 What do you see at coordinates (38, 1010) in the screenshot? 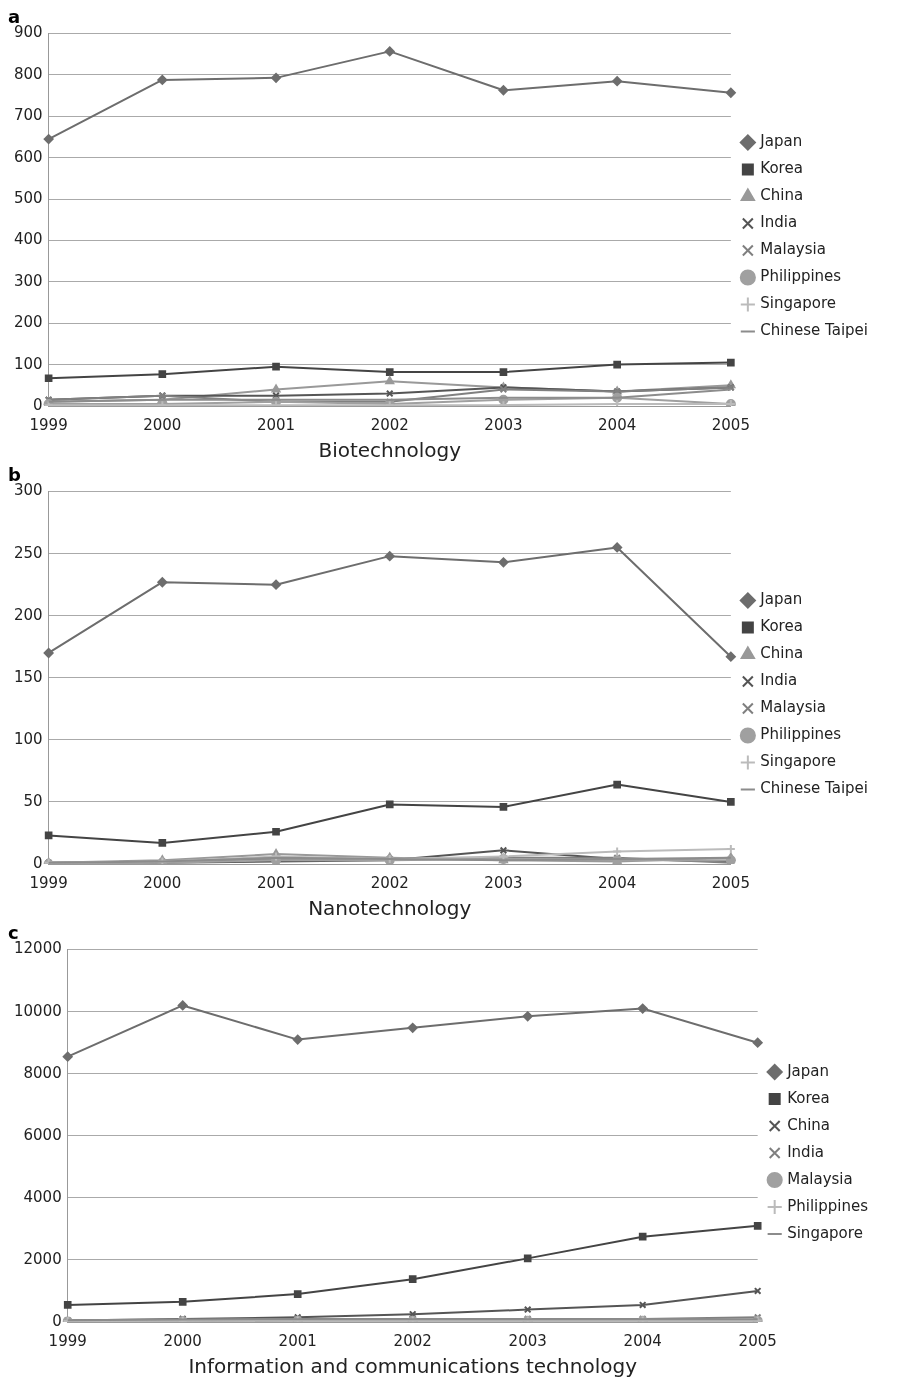
I see `y-tick-label: 10000` at bounding box center [38, 1010].